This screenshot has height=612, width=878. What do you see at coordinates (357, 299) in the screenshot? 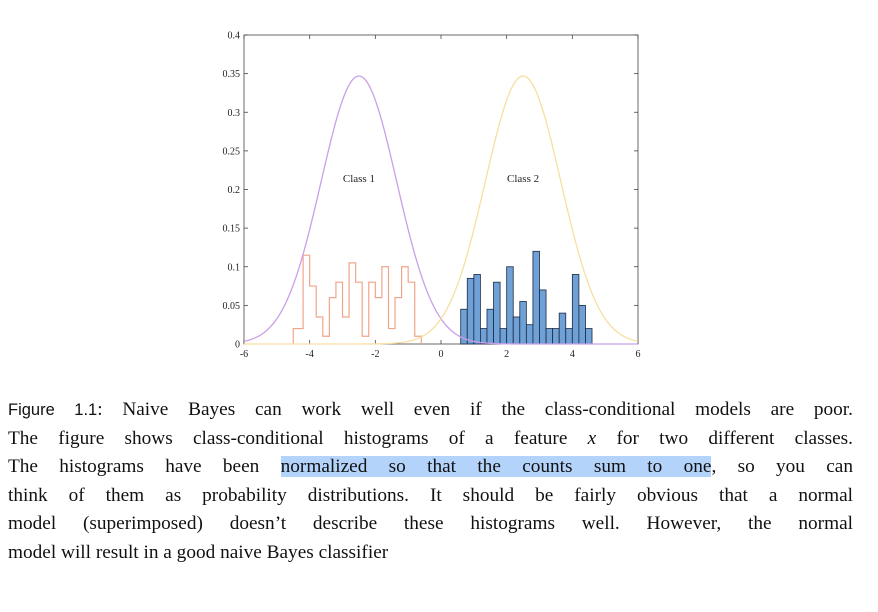
I see `class1-step-histogram` at bounding box center [357, 299].